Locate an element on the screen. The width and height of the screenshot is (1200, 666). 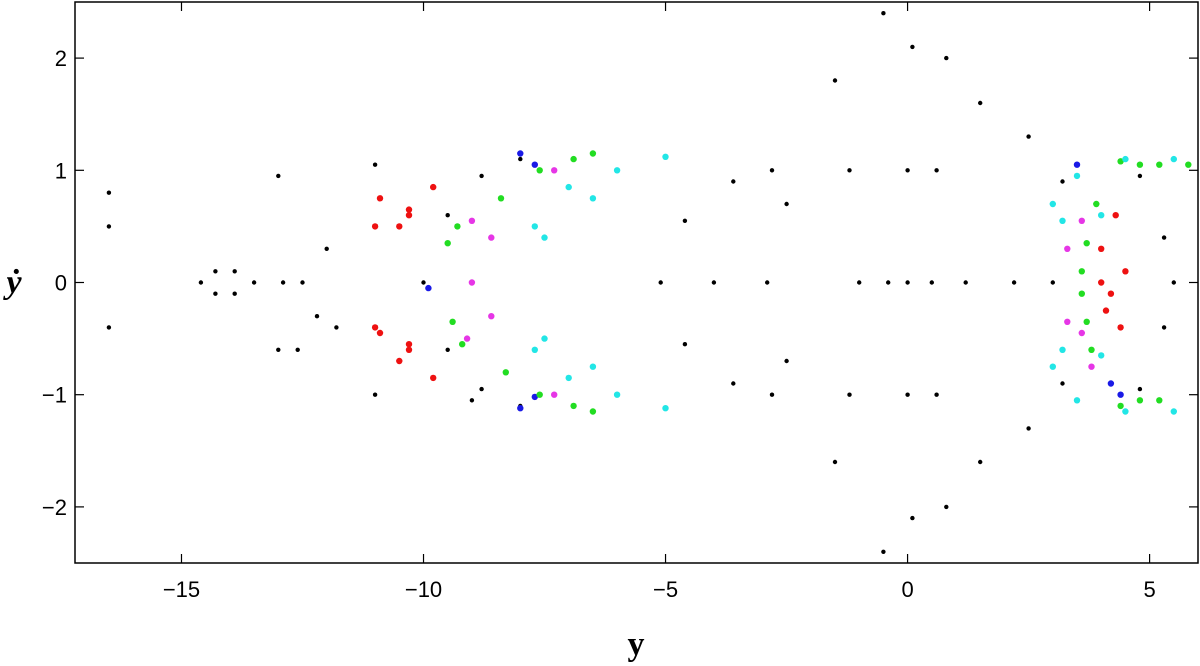
x-tick-label-3: 0 is located at coordinates (907, 589).